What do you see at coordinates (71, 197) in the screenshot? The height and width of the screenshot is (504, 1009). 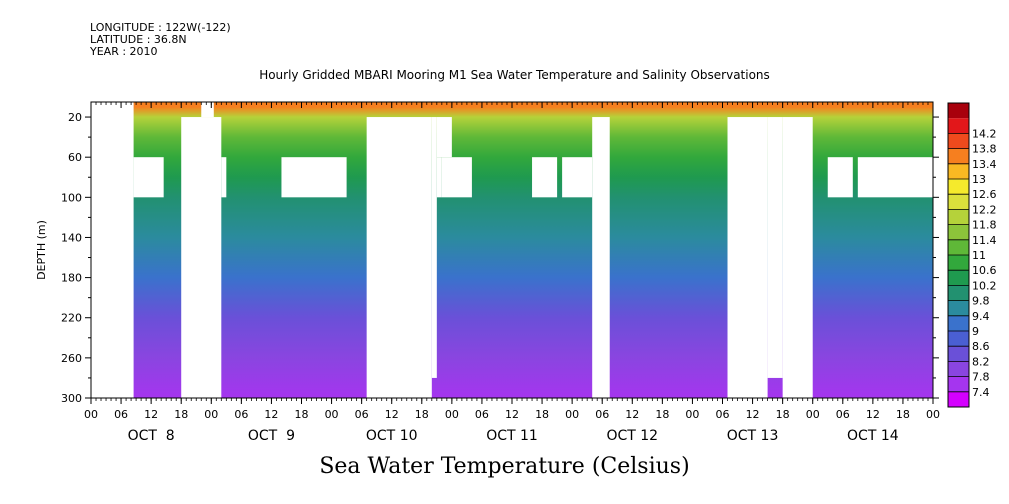 I see `y-tick-label: 100` at bounding box center [71, 197].